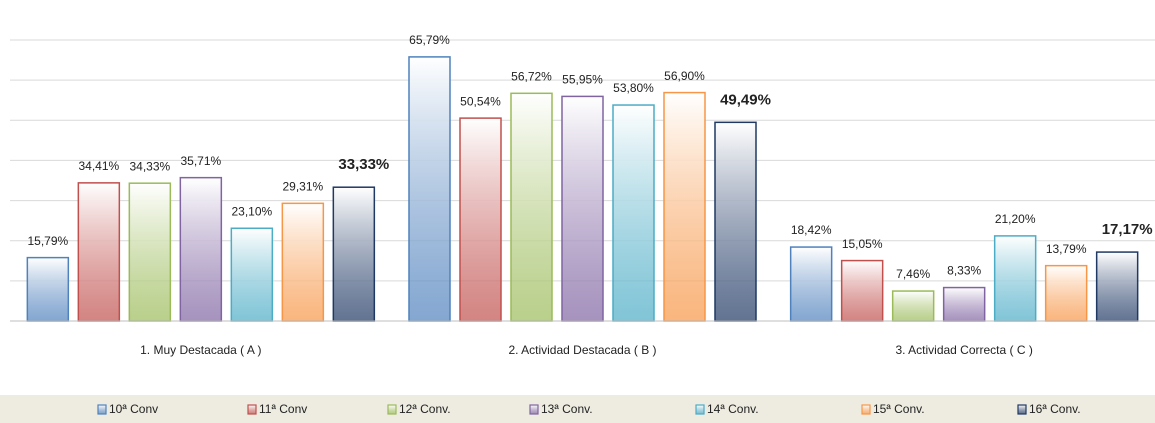 This screenshot has width=1155, height=423. Describe the element at coordinates (899, 409) in the screenshot. I see `legend-label: 15ª Conv.` at that location.